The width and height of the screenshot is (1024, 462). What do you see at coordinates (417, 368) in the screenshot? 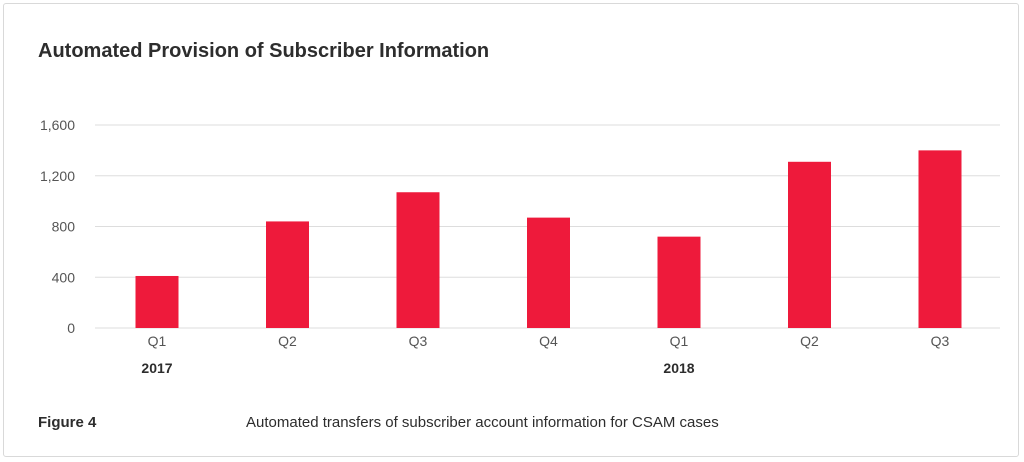
I see `x-axis-year-labels: 2017 2018` at bounding box center [417, 368].